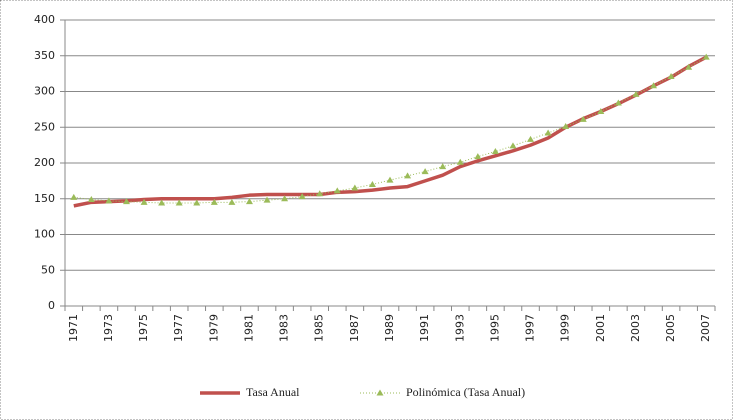 This screenshot has height=420, width=733. Describe the element at coordinates (213, 328) in the screenshot. I see `x-tick-label: 1979` at that location.